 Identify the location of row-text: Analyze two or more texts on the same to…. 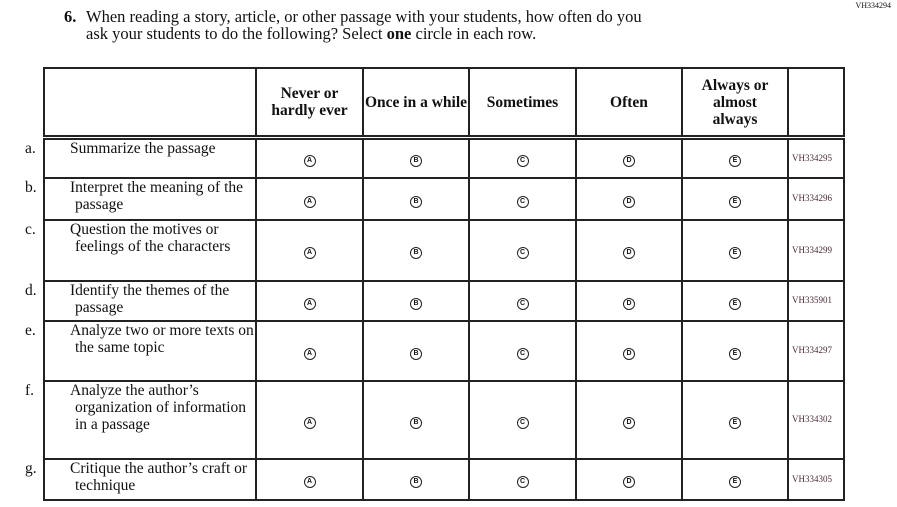
(162, 338).